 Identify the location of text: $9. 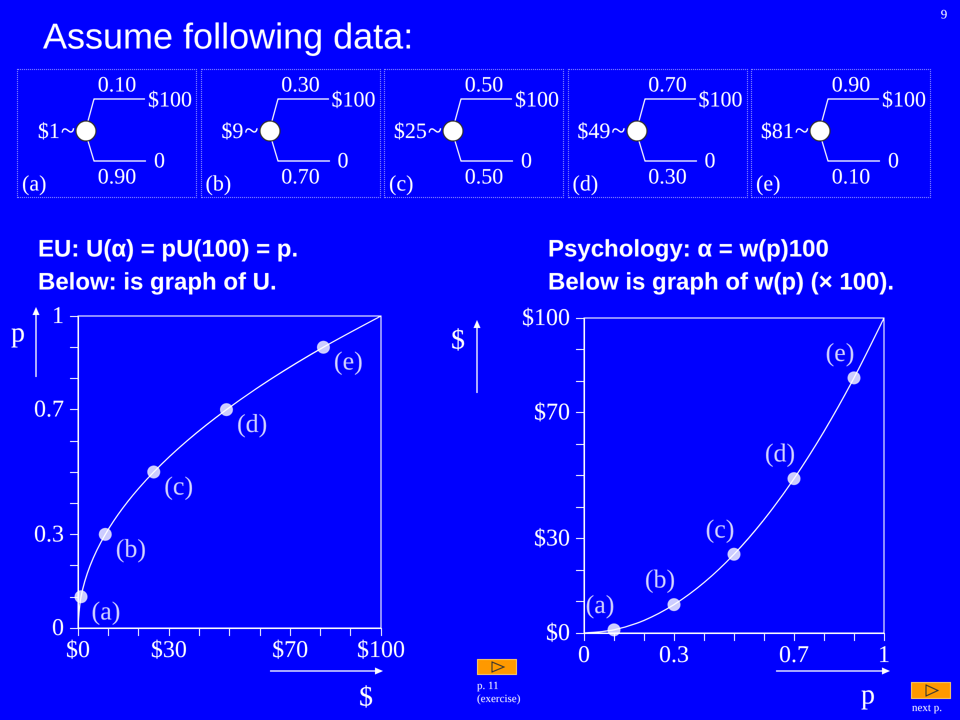
(232, 131).